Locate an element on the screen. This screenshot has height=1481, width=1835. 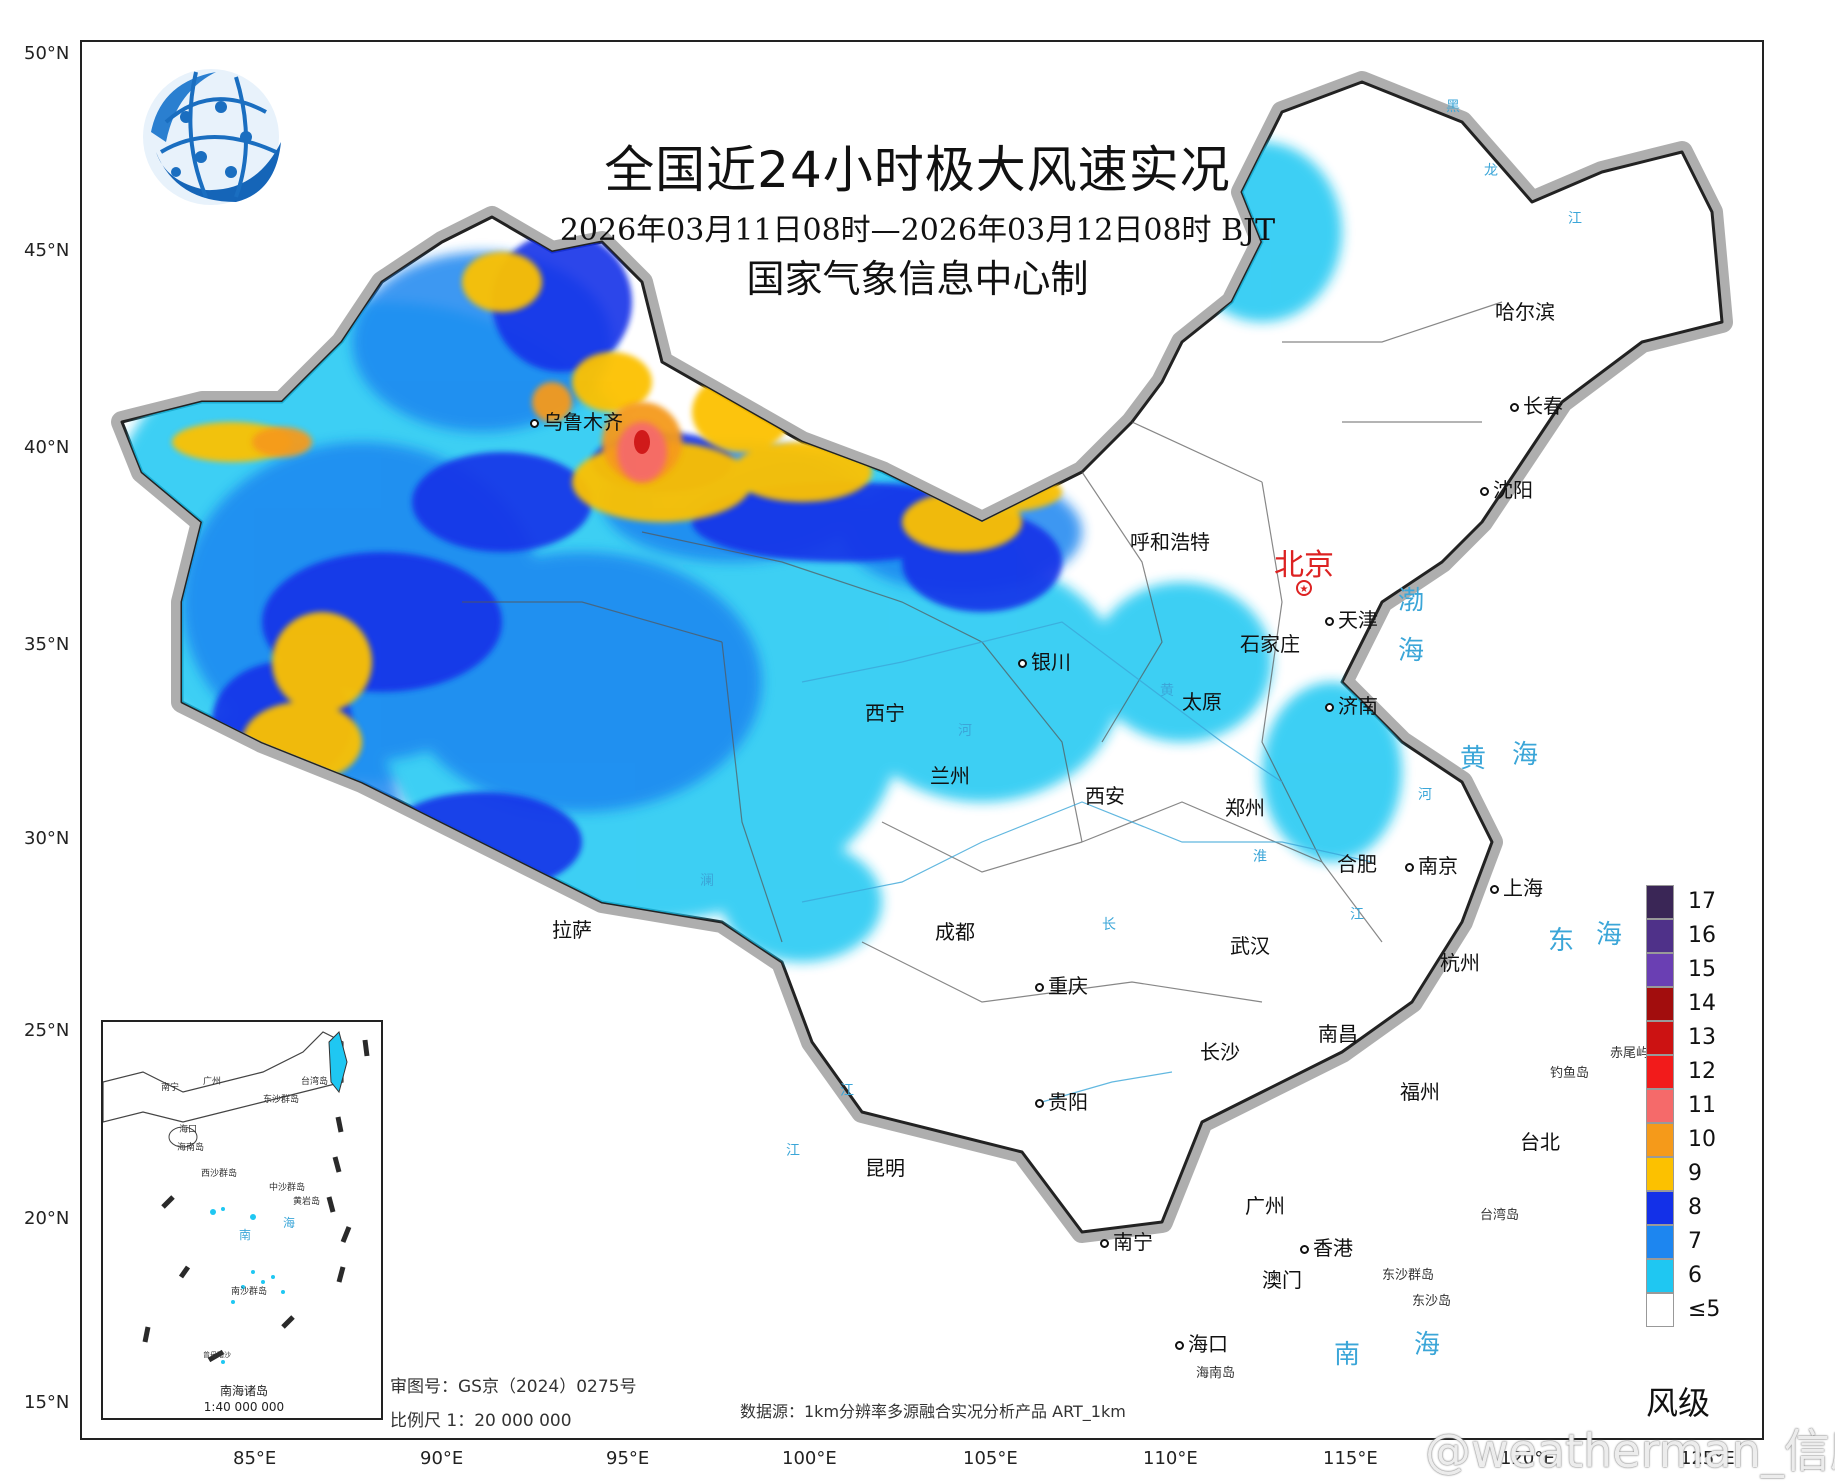
island-hainan: 海南岛 is located at coordinates (1216, 1373).